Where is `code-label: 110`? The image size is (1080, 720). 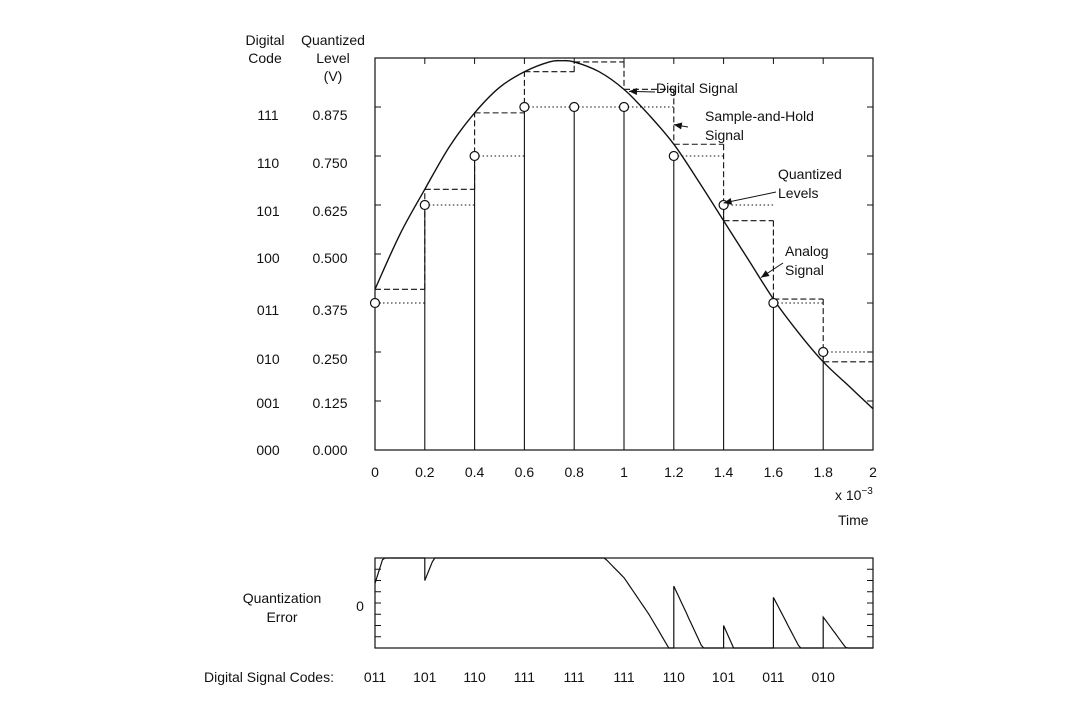 code-label: 110 is located at coordinates (268, 163).